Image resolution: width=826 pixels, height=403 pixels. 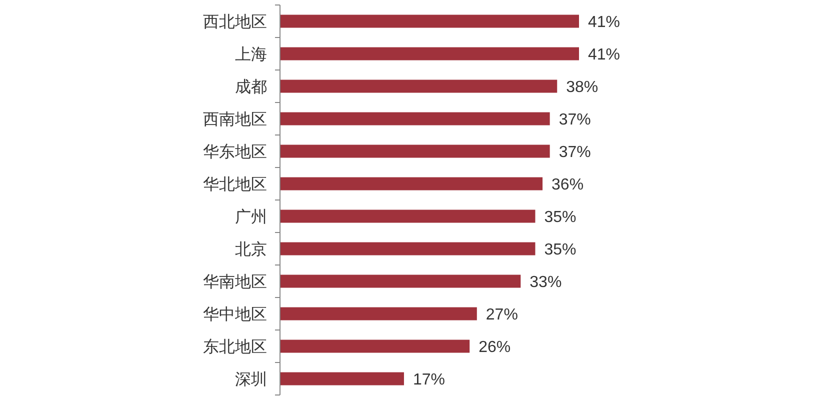 I want to click on y-tick-label: 西北地区, so click(x=235, y=21).